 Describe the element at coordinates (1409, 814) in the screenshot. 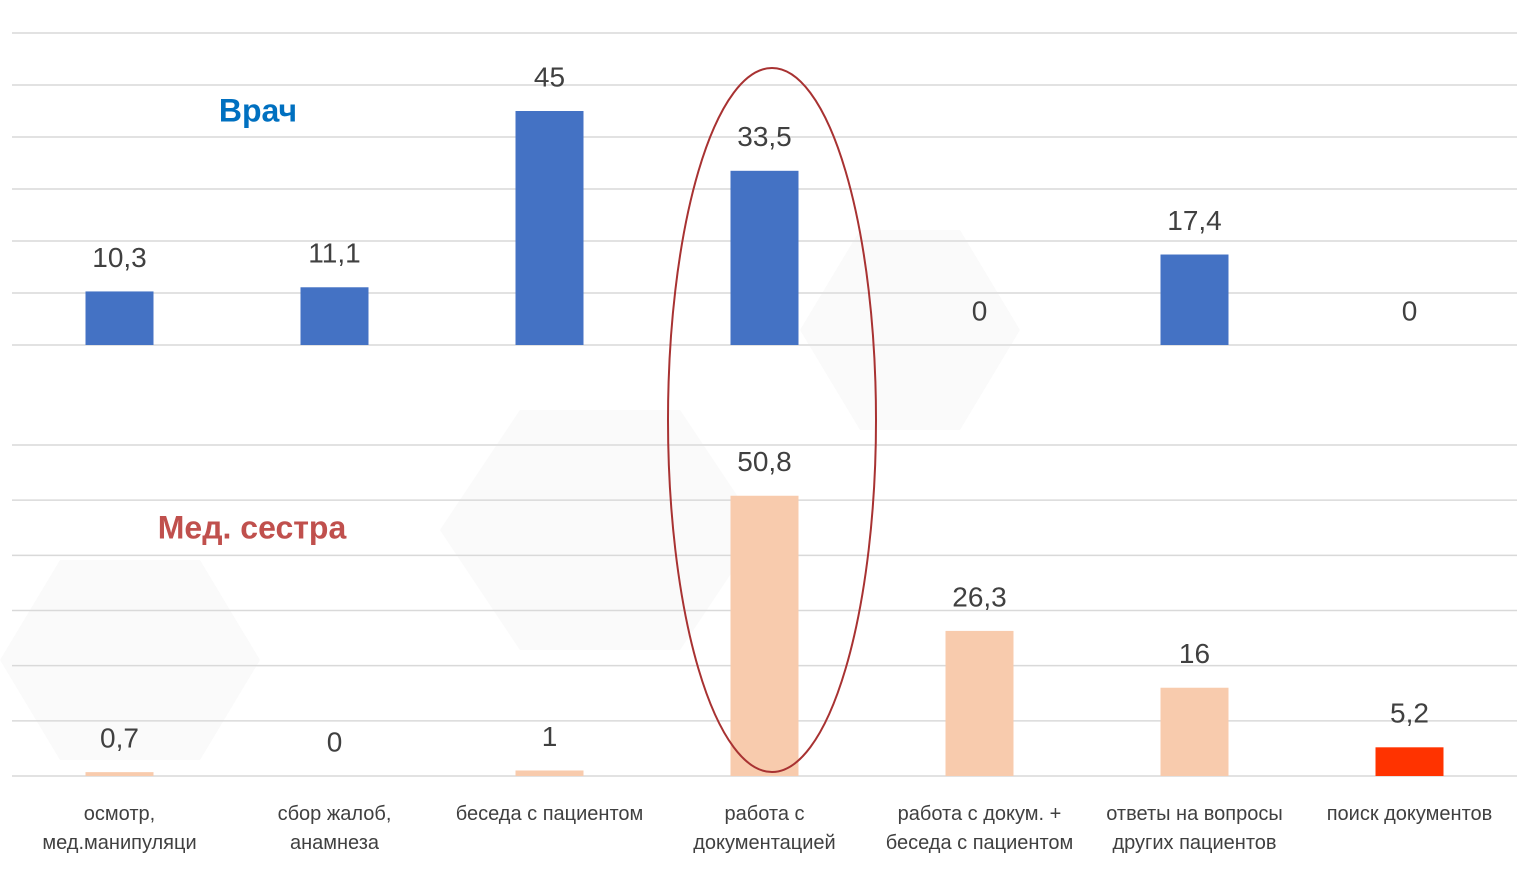

I see `x-tick-label: поиск документов` at that location.